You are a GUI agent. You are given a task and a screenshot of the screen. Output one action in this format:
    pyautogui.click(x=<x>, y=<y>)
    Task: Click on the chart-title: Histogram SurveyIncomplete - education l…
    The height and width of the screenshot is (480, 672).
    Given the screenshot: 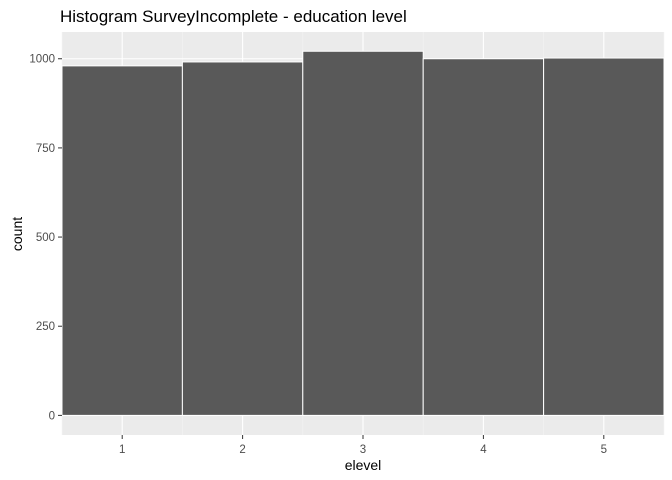 What is the action you would take?
    pyautogui.click(x=233, y=16)
    